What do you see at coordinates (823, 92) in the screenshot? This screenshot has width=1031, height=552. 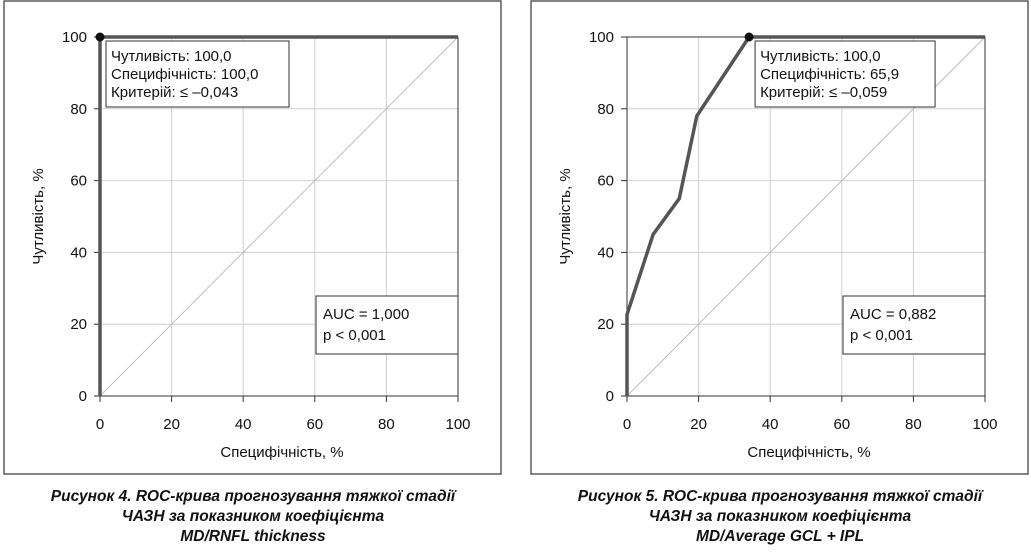 I see `annotation-line: Критерій: ≤ –0,059` at bounding box center [823, 92].